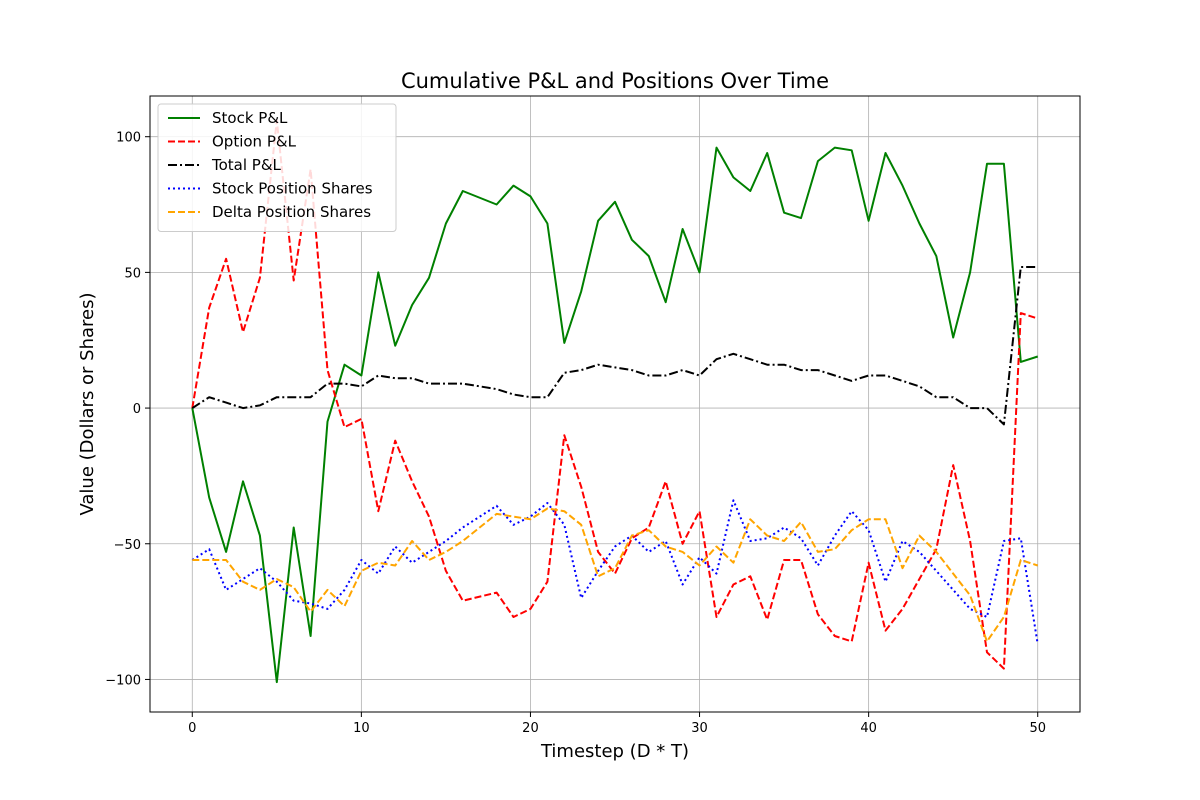 The height and width of the screenshot is (800, 1200). What do you see at coordinates (868, 728) in the screenshot?
I see `x-tick-label: 40` at bounding box center [868, 728].